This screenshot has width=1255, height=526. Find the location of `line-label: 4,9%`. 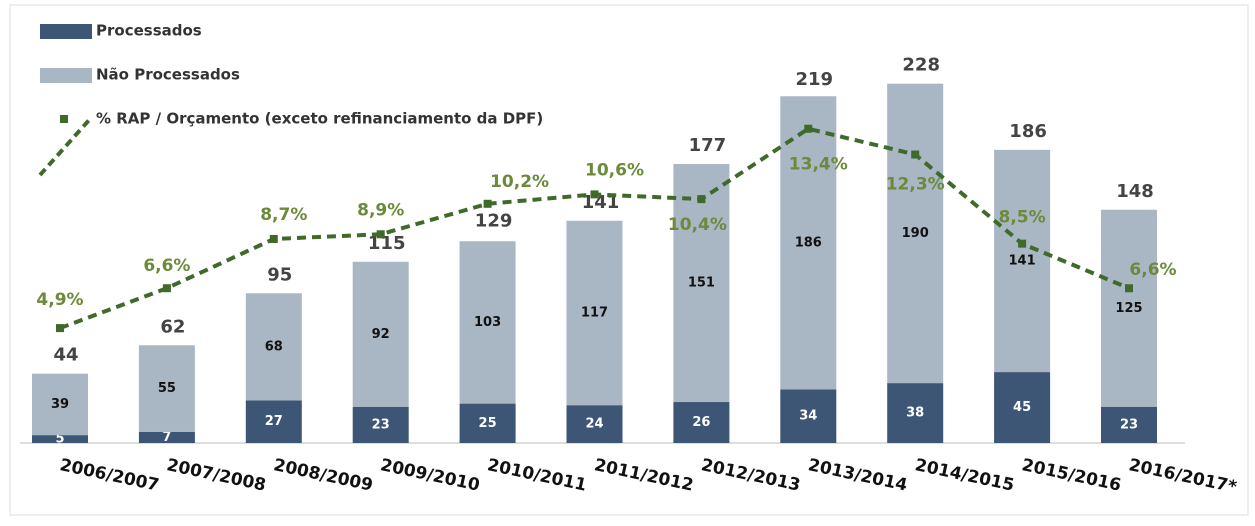

line-label: 4,9% is located at coordinates (59, 300).